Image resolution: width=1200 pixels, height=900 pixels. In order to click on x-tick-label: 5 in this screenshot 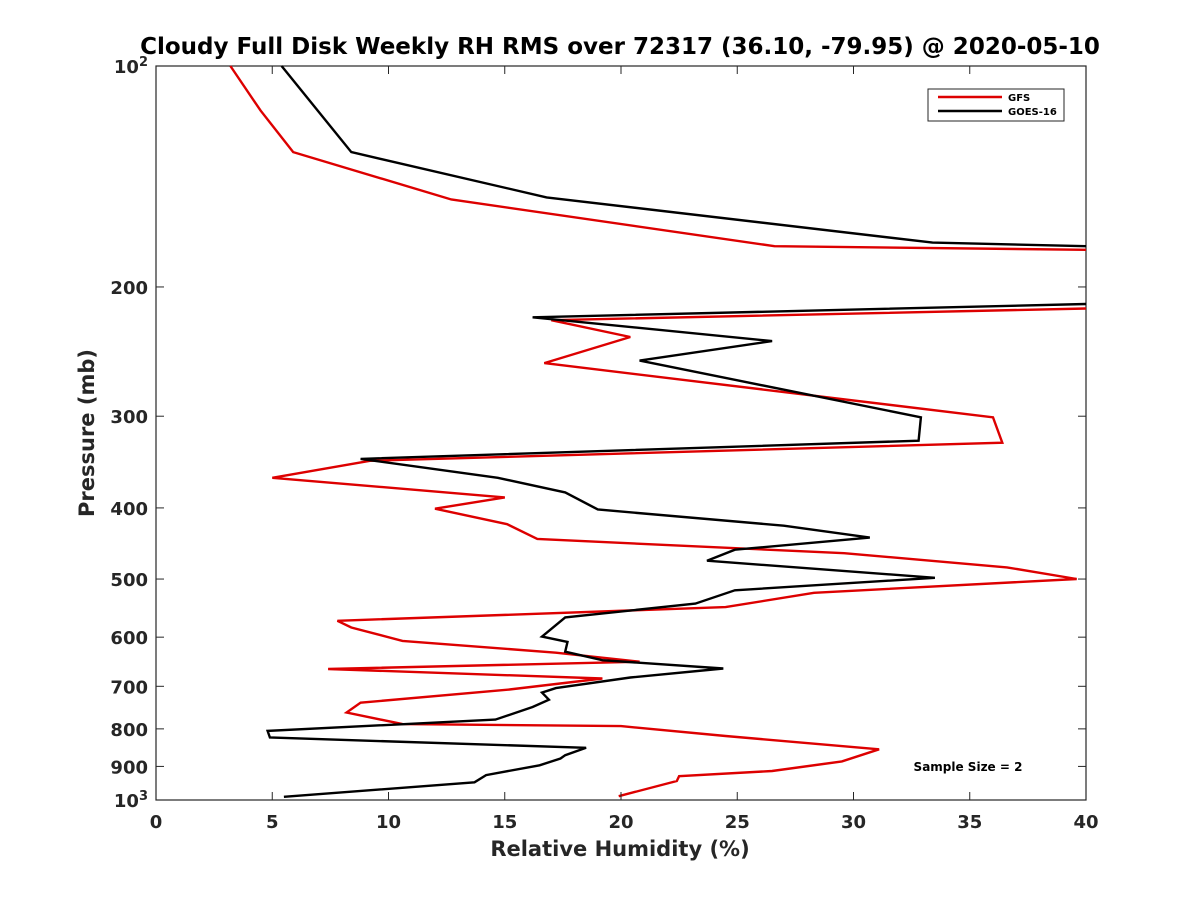, I will do `click(272, 822)`.